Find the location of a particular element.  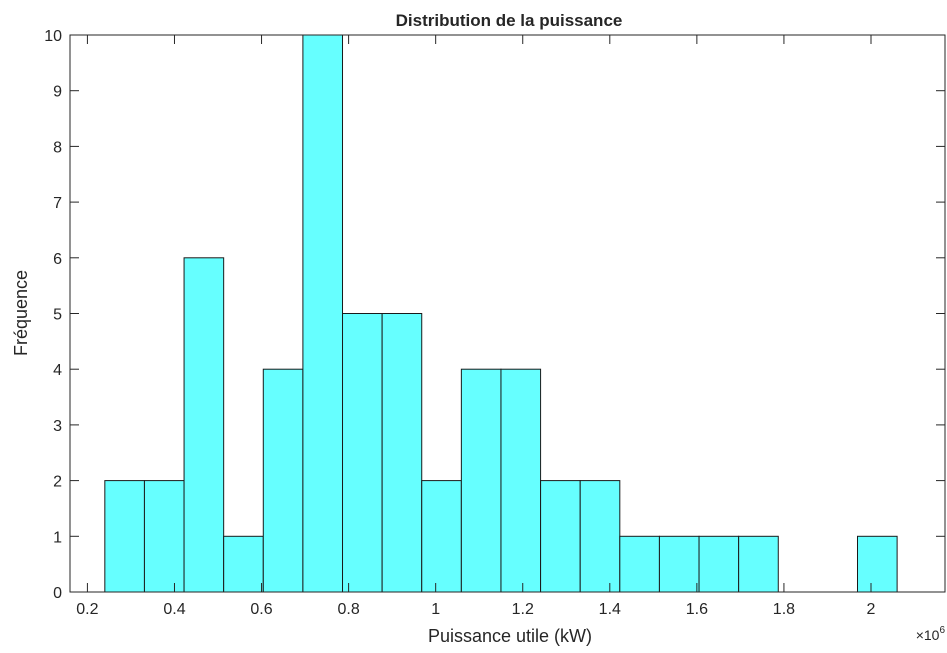

x-tick-label: 0.4 is located at coordinates (174, 609).